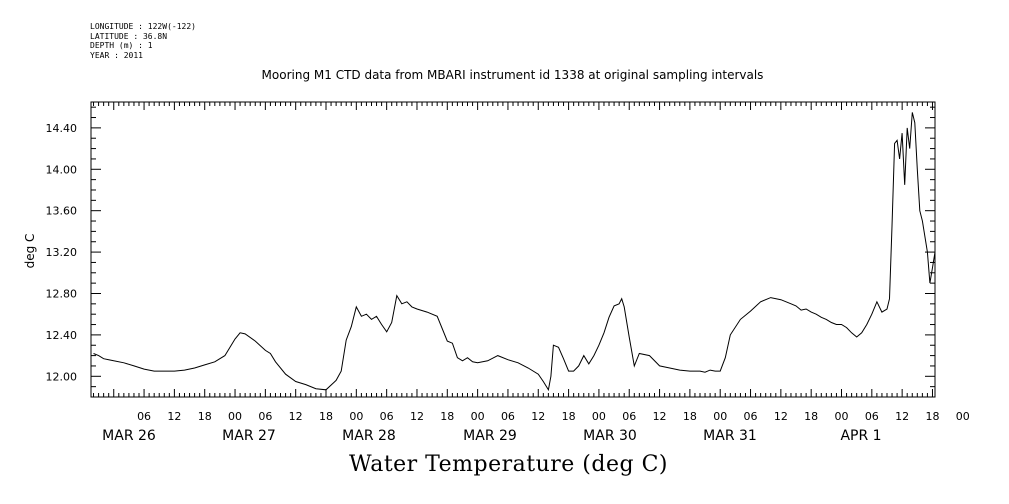 This screenshot has width=1009, height=504. What do you see at coordinates (62, 169) in the screenshot?
I see `y-tick-label: 14.00` at bounding box center [62, 169].